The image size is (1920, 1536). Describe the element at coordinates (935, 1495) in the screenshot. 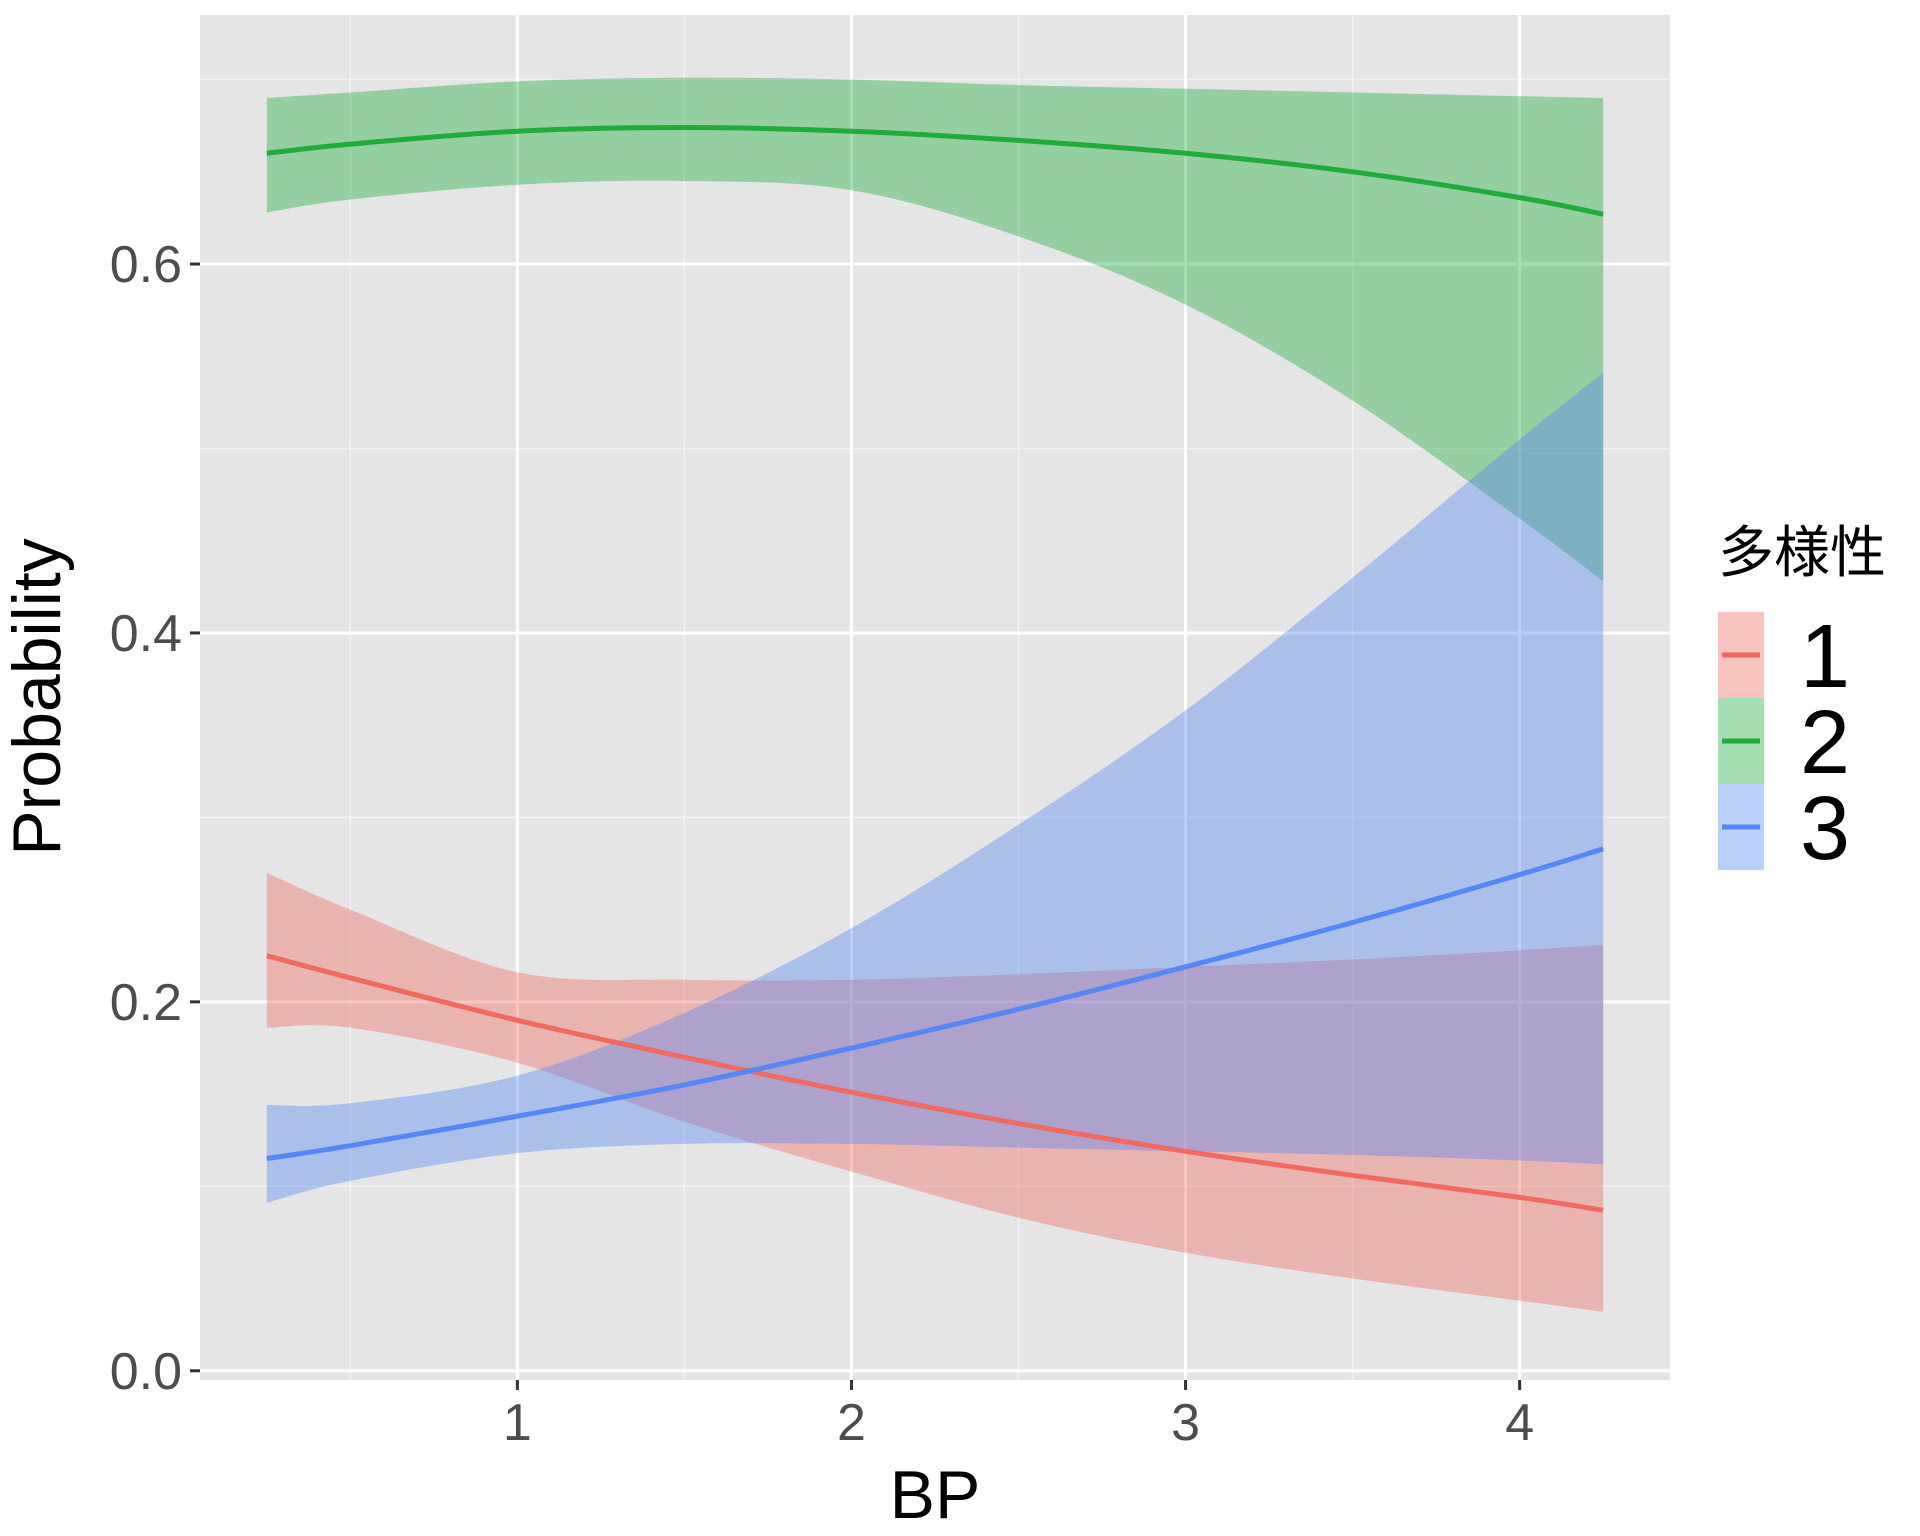

I see `x-axis-title: BP` at that location.